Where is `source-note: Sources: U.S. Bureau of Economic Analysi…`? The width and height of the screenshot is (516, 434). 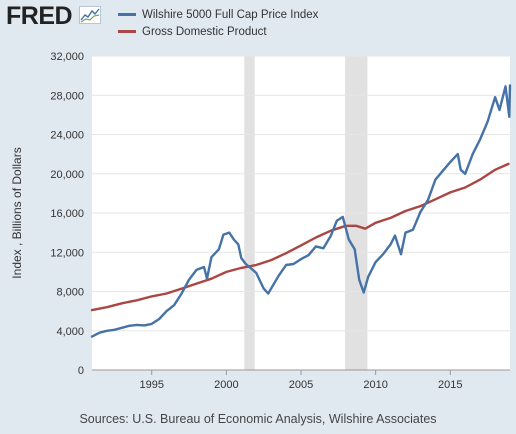 source-note: Sources: U.S. Bureau of Economic Analysi… is located at coordinates (258, 419).